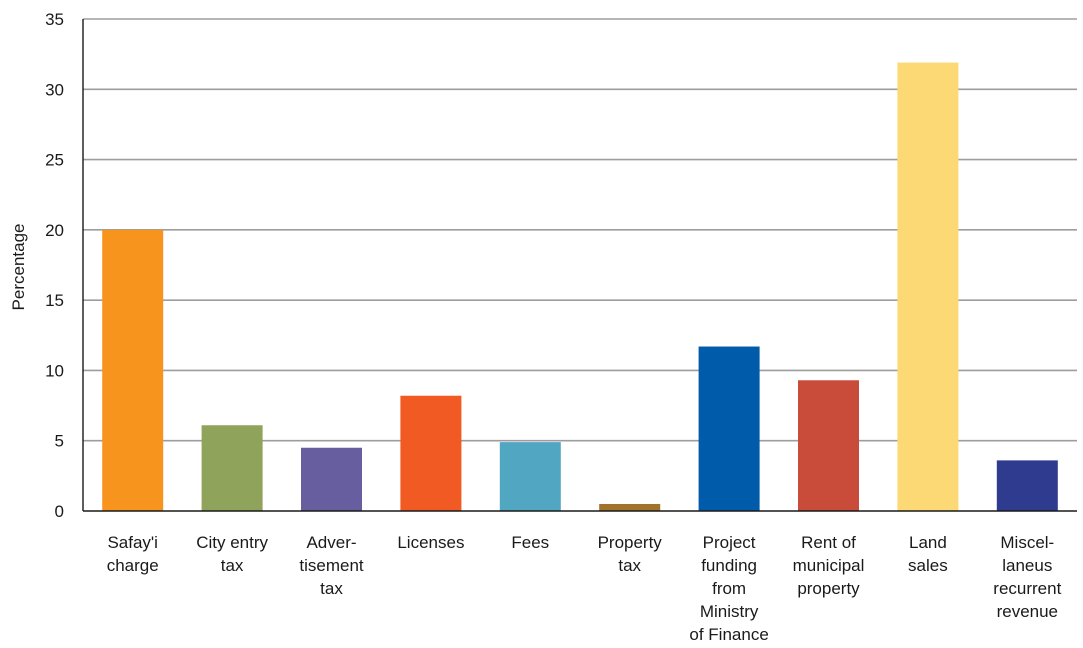  Describe the element at coordinates (59, 441) in the screenshot. I see `y-tick-label: 5` at that location.